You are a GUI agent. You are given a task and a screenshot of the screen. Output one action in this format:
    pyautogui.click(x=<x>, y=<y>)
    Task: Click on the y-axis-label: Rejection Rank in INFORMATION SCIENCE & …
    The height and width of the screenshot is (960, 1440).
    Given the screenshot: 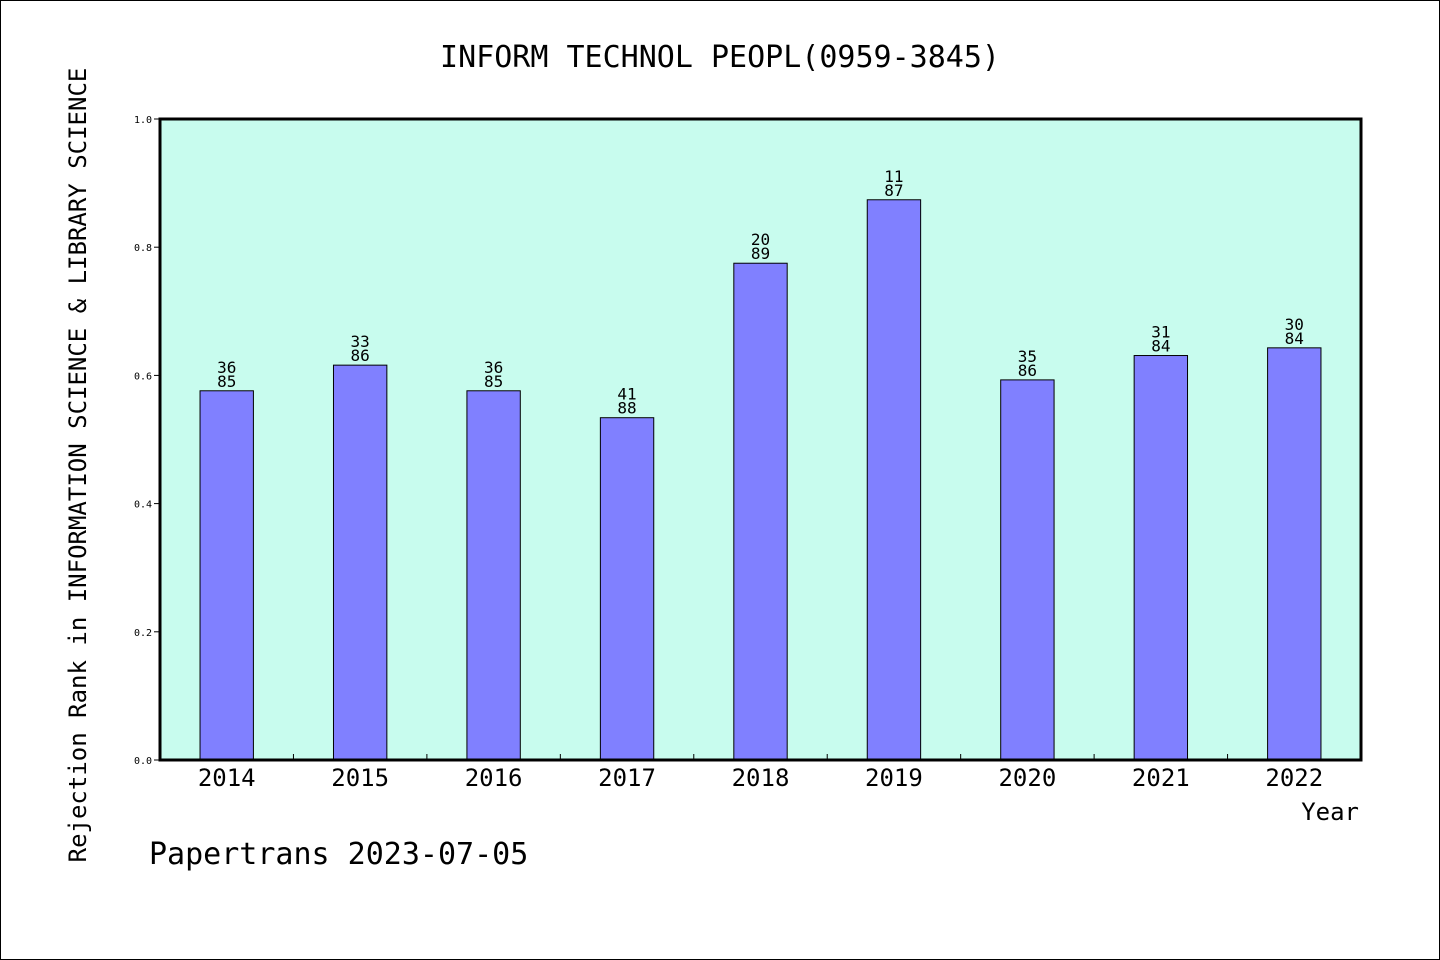 What is the action you would take?
    pyautogui.click(x=78, y=465)
    